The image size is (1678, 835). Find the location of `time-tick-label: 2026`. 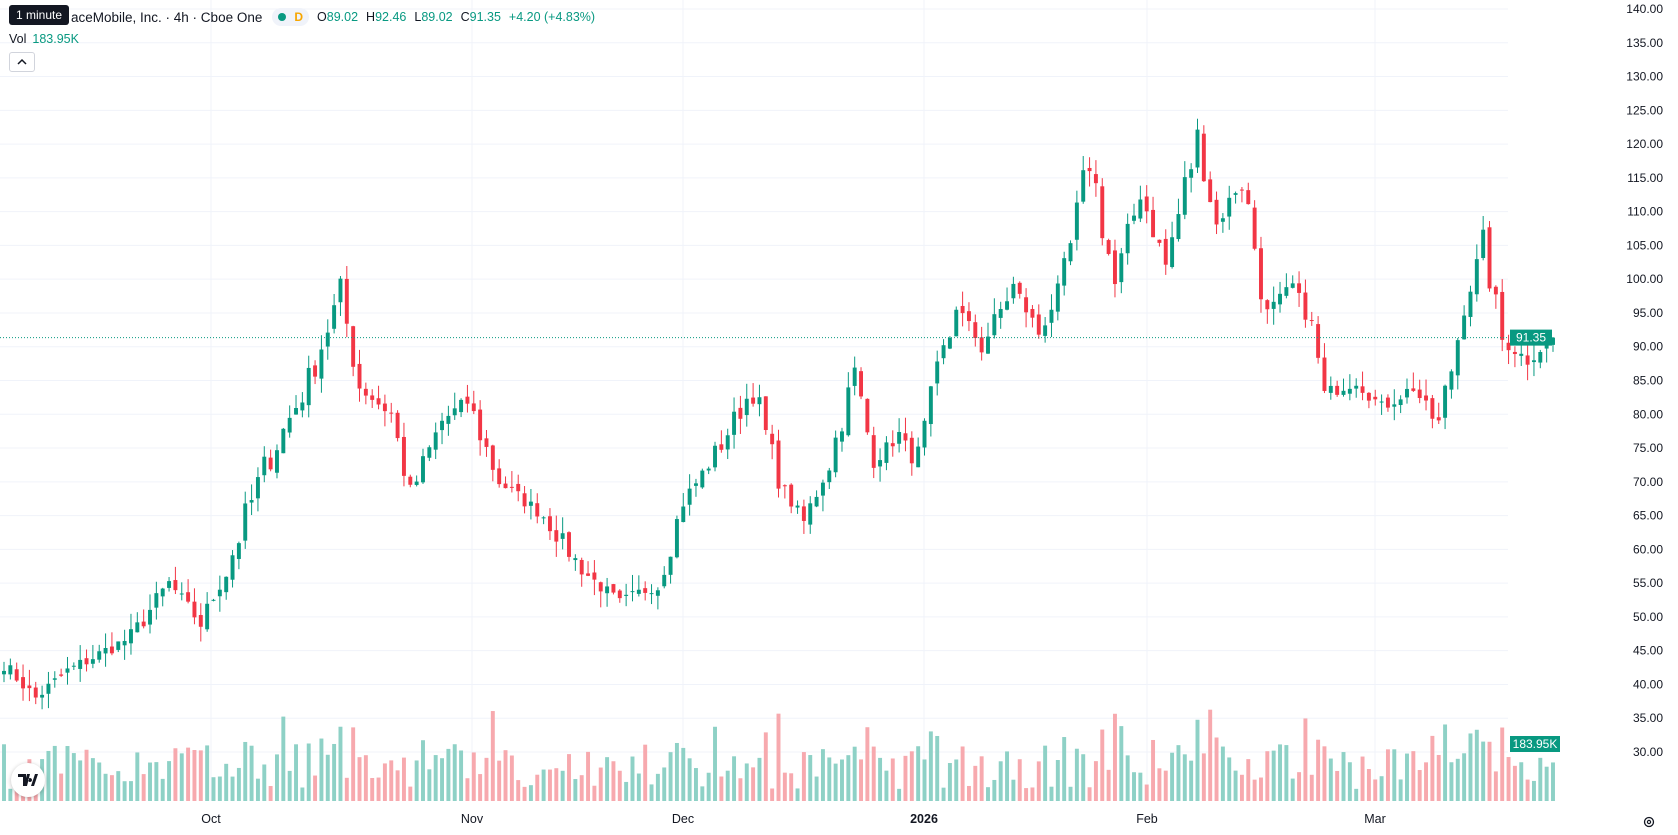

time-tick-label: 2026 is located at coordinates (924, 819).